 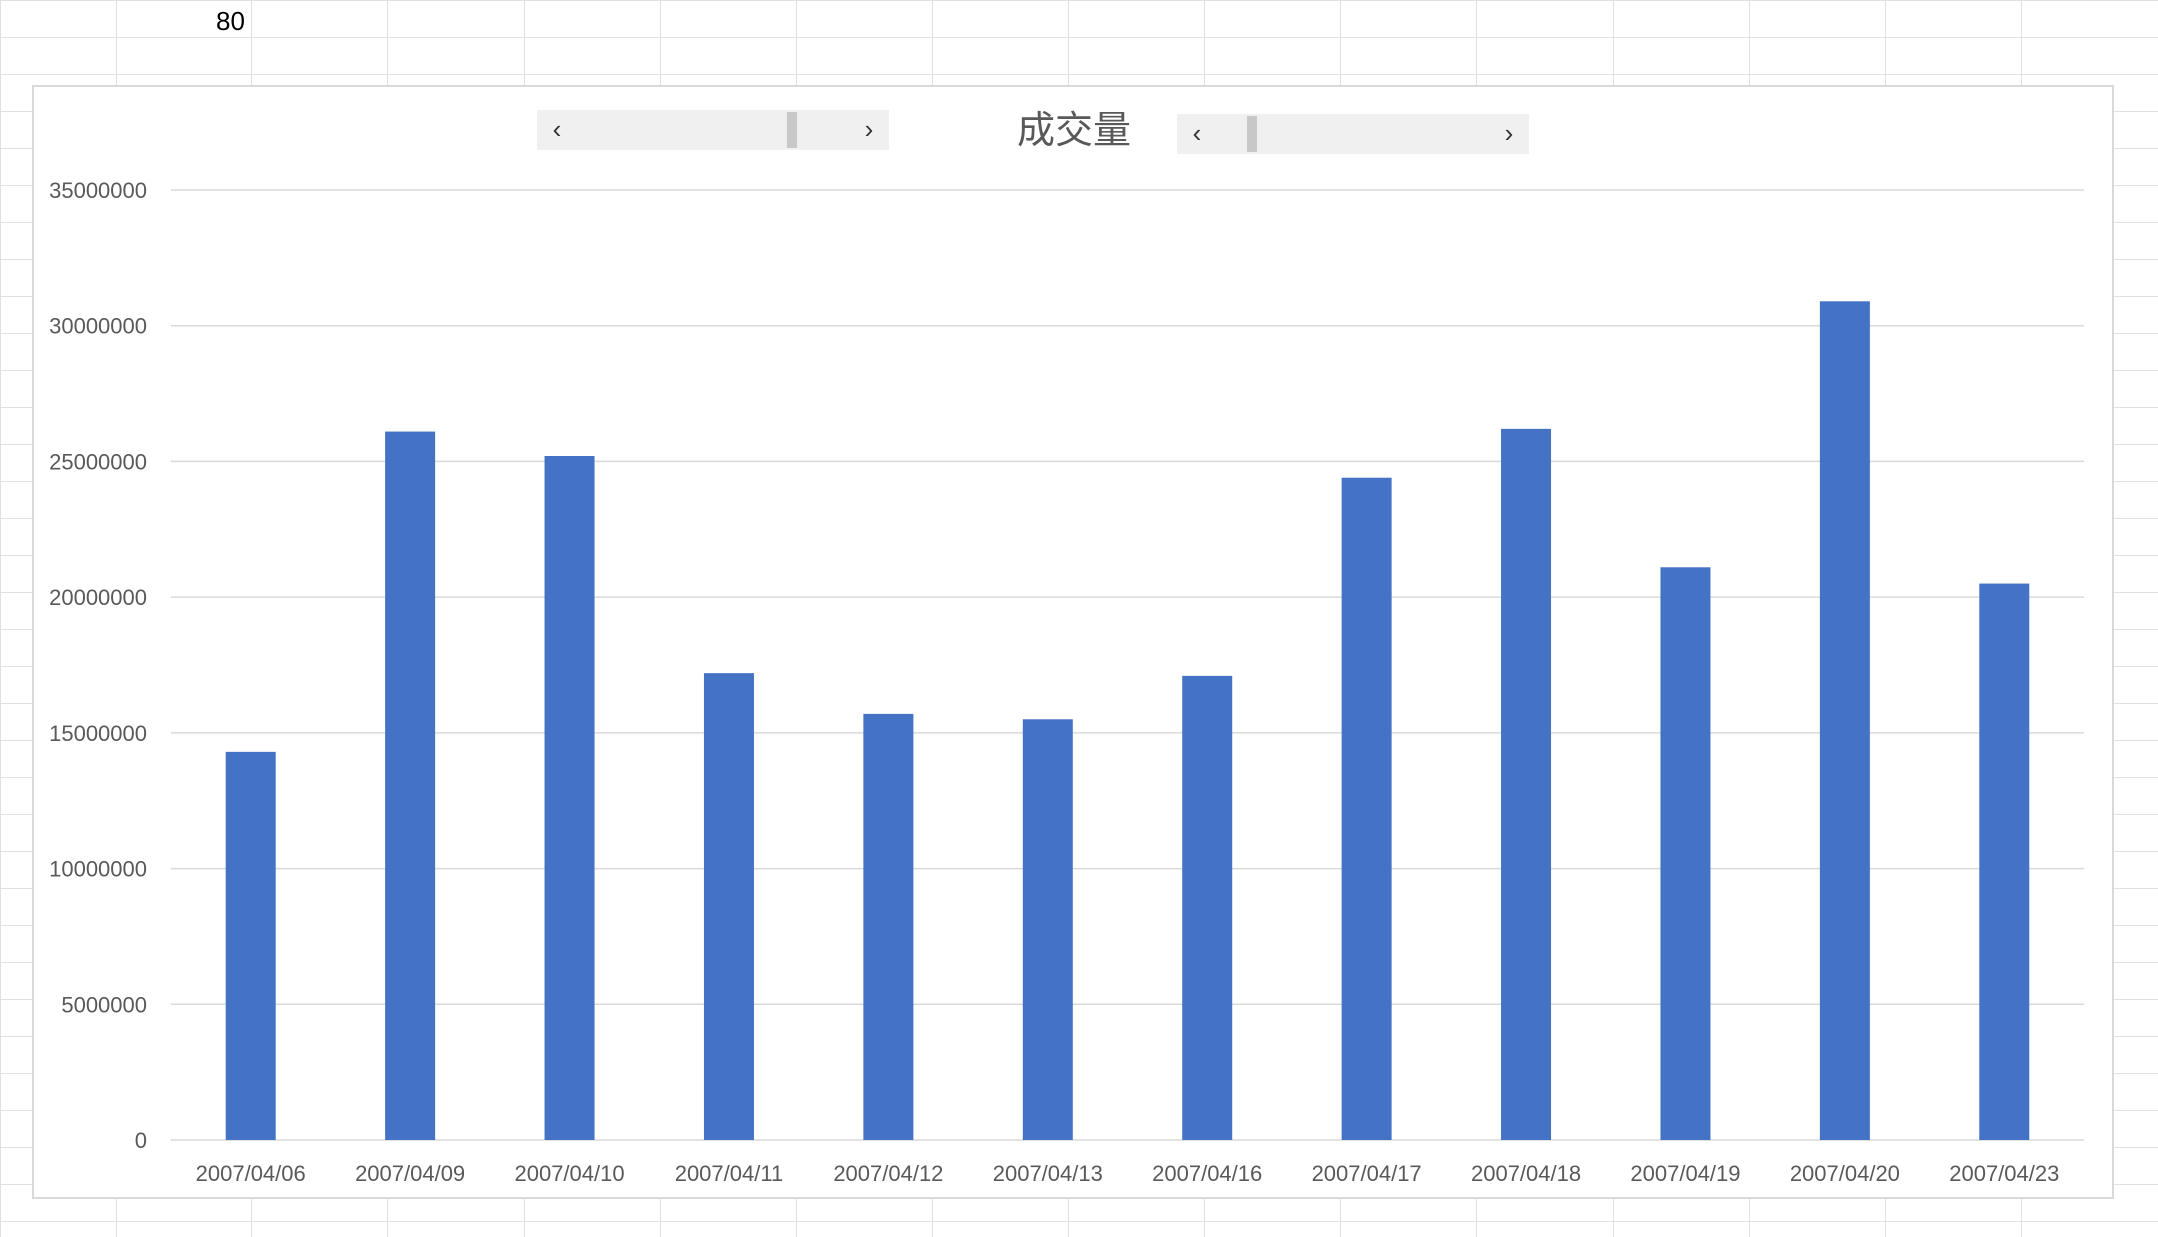 What do you see at coordinates (141, 1140) in the screenshot?
I see `y-tick-label: 0` at bounding box center [141, 1140].